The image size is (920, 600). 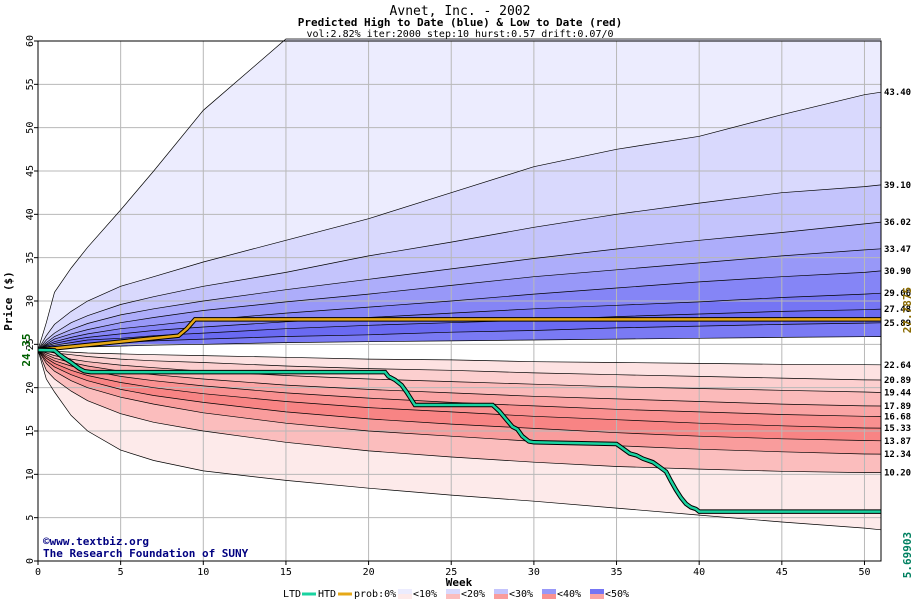 I want to click on band-end-label-7: 29.06, so click(x=897, y=294).